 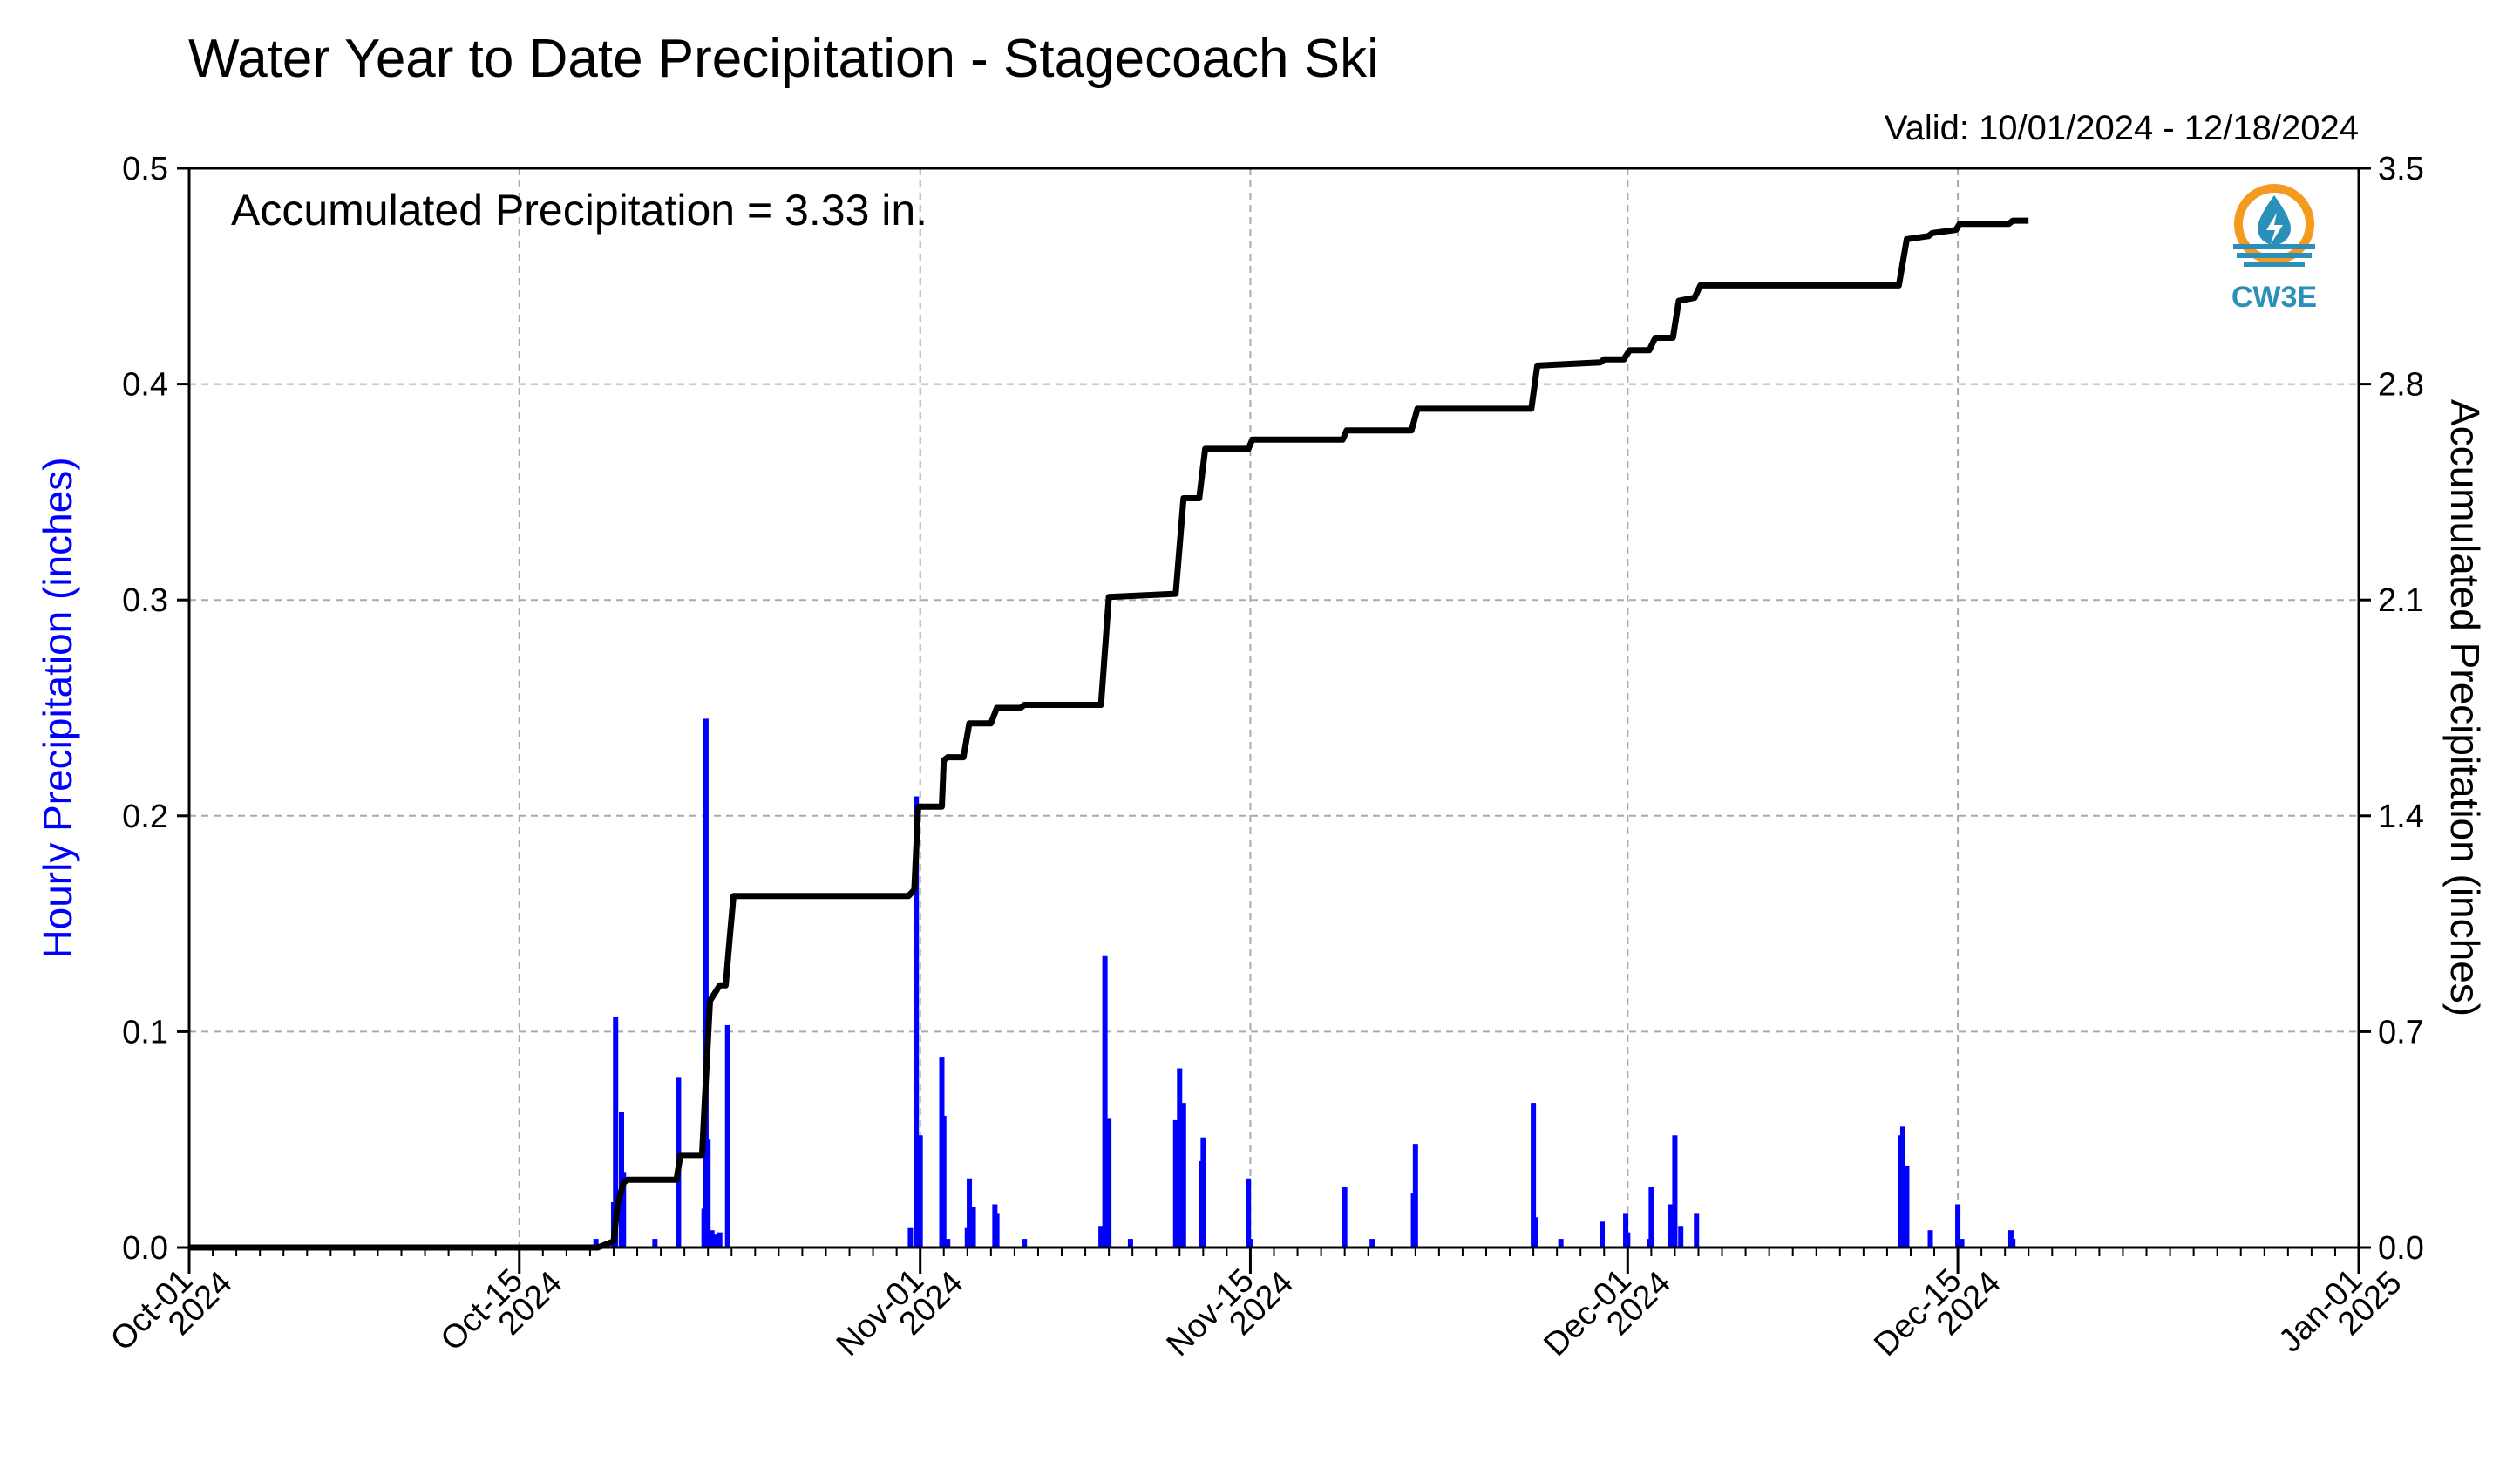 What do you see at coordinates (2401, 385) in the screenshot?
I see `right-tick-label: 2.8` at bounding box center [2401, 385].